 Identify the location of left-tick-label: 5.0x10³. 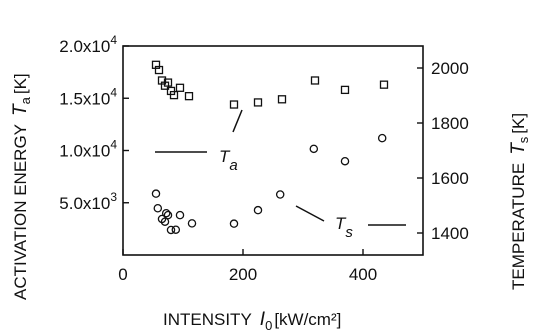
(88, 201).